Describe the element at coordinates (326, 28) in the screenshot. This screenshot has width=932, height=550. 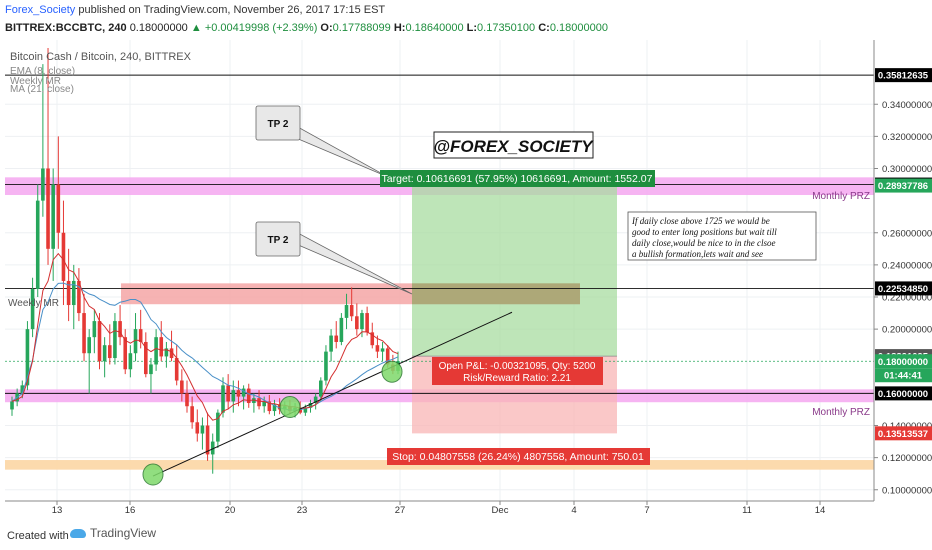
I see `open-label: O:` at that location.